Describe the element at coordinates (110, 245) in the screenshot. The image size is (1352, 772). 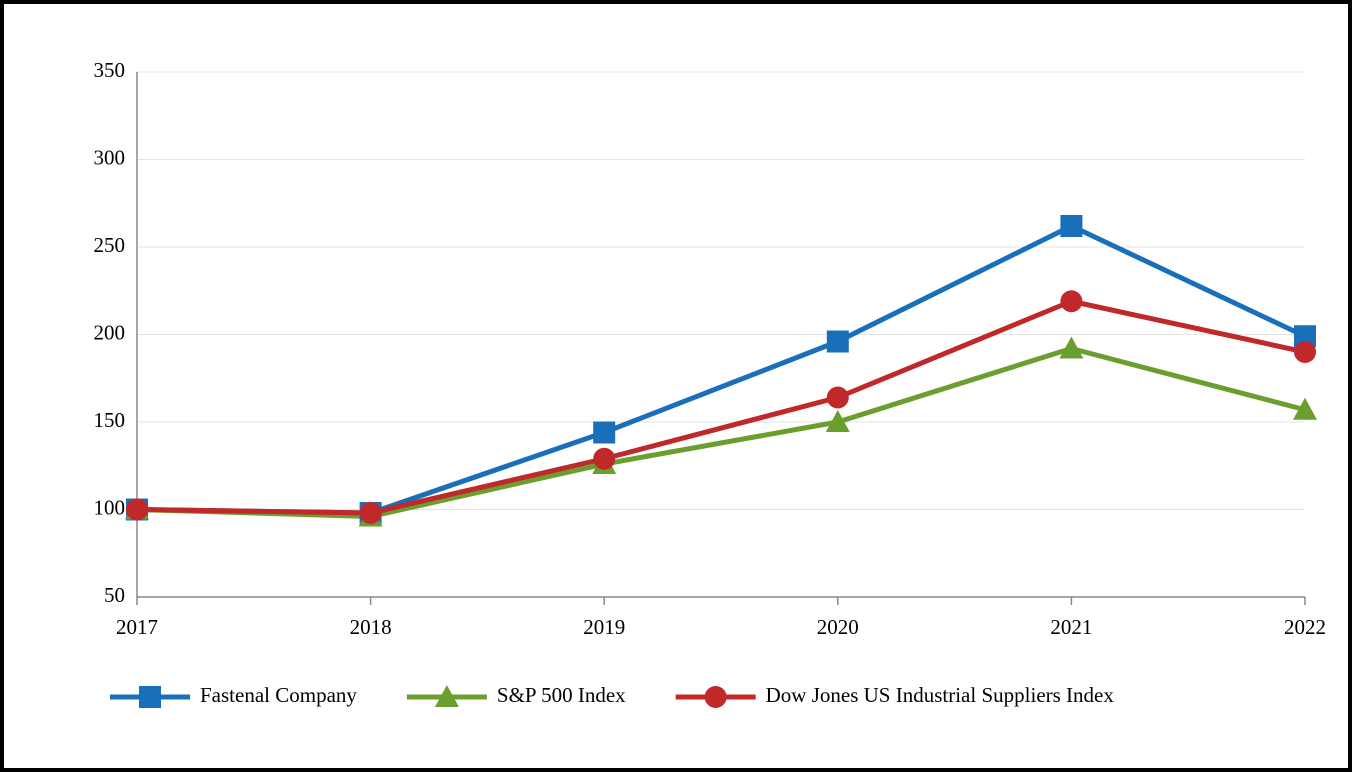
I see `y-tick-label: 250` at that location.